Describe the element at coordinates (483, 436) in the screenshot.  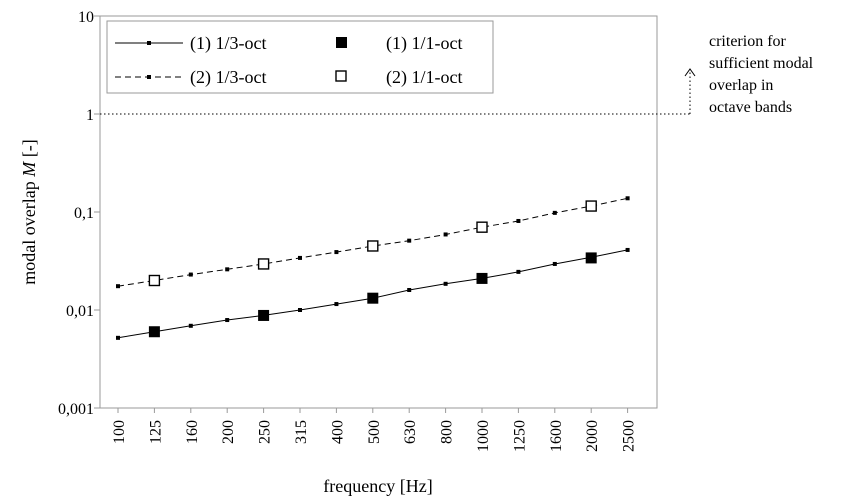
I see `x-tick-label-10: 1000` at that location.